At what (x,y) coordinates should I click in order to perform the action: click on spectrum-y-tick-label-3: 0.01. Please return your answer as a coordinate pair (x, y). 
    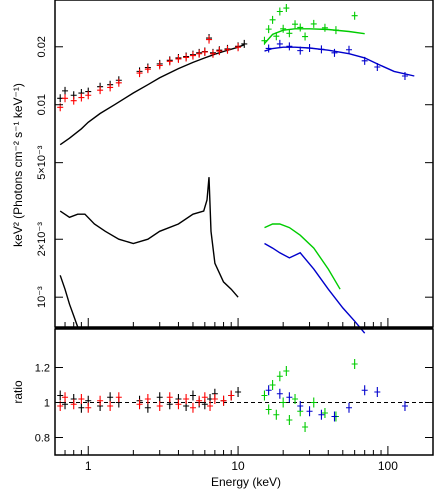
    Looking at the image, I should click on (42, 104).